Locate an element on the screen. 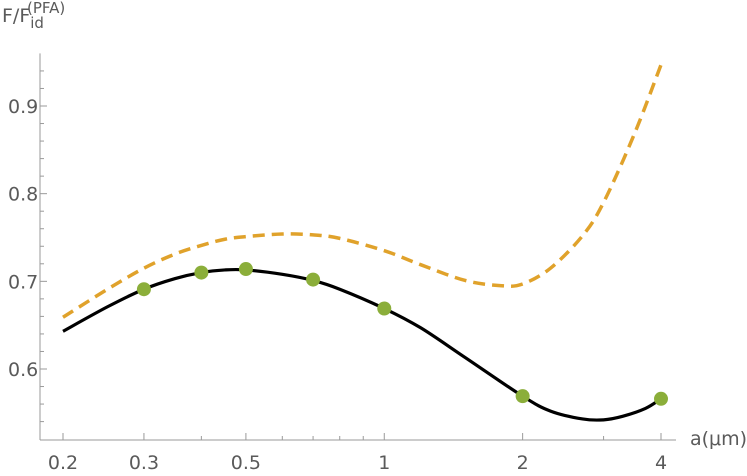 This screenshot has height=476, width=747. y-axis-title-subscript: id is located at coordinates (37, 23).